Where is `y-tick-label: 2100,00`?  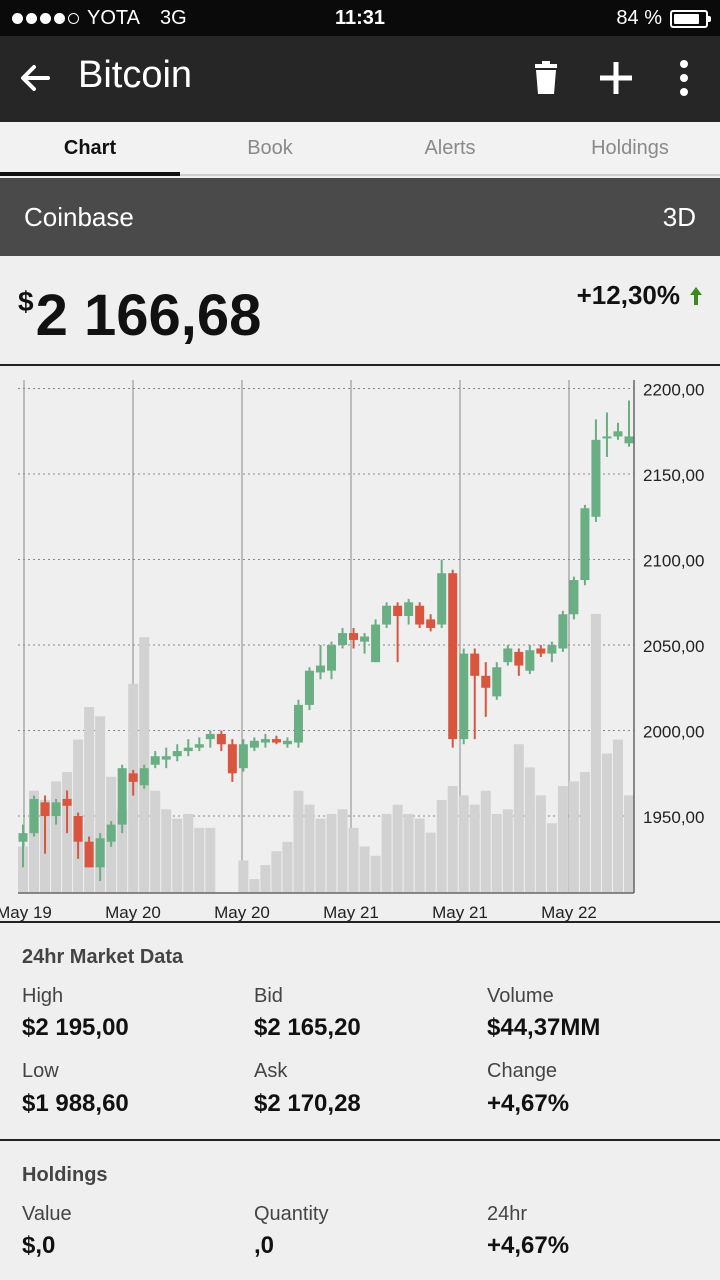 y-tick-label: 2100,00 is located at coordinates (673, 561).